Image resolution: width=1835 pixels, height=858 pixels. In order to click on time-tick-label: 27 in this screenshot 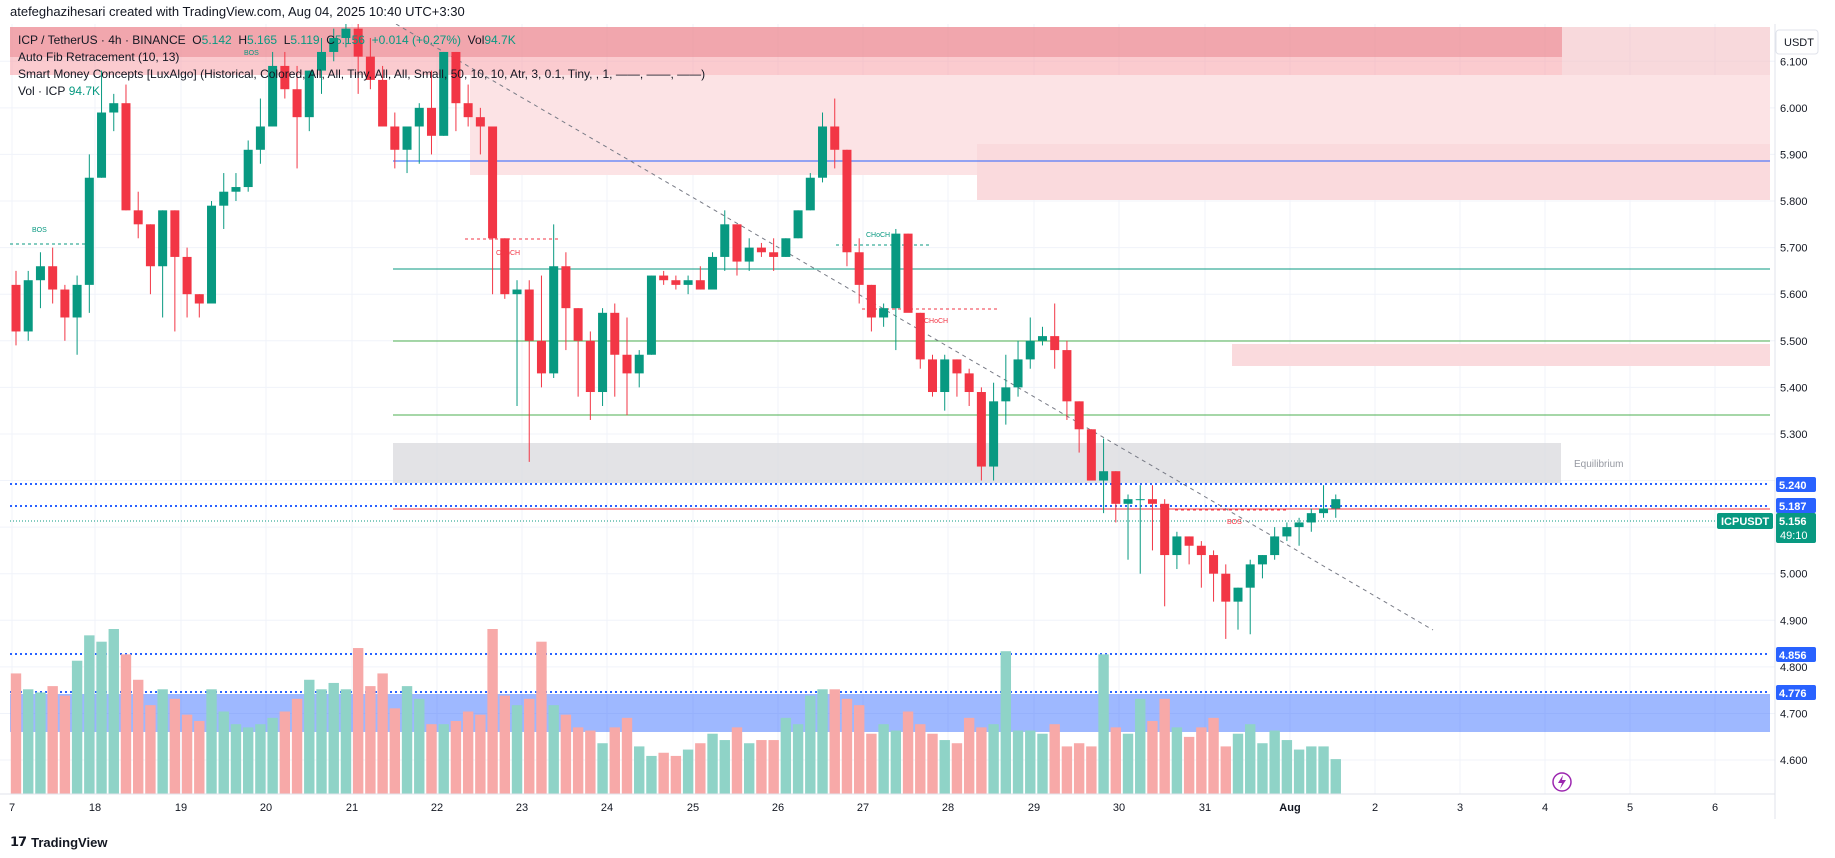, I will do `click(863, 808)`.